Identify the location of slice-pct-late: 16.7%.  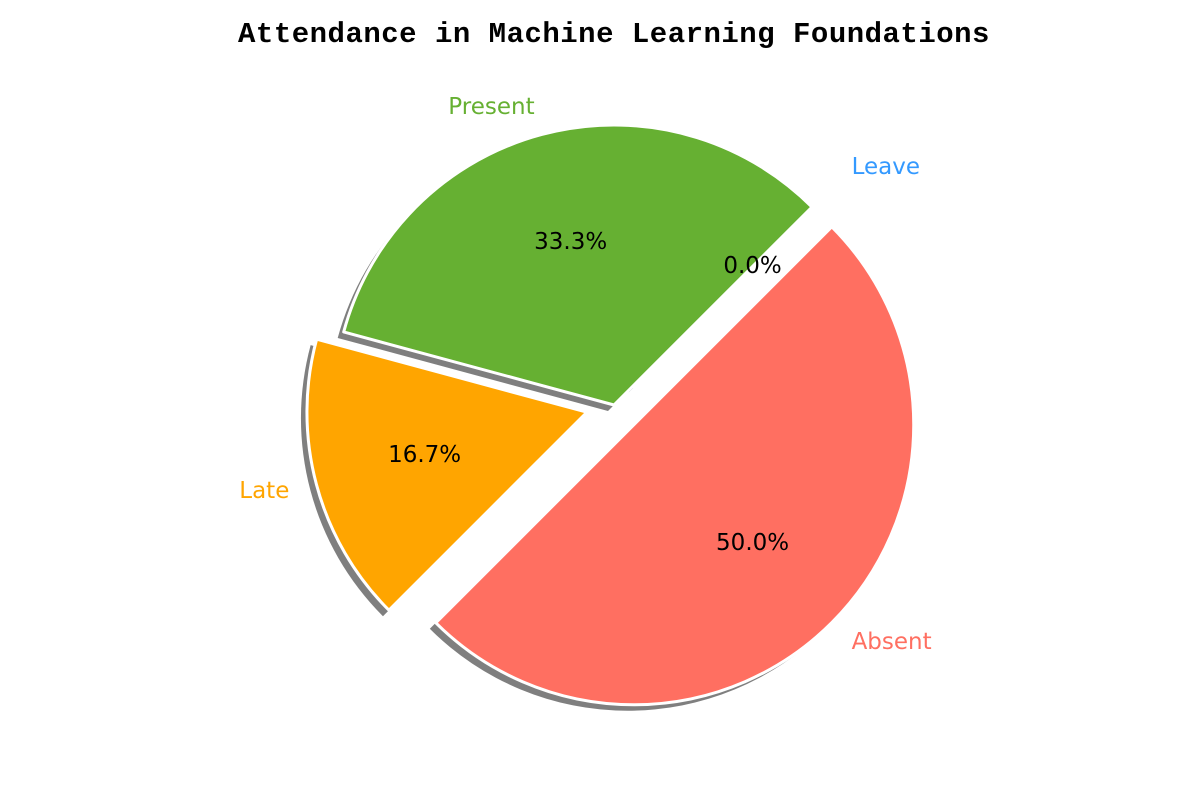
(424, 455).